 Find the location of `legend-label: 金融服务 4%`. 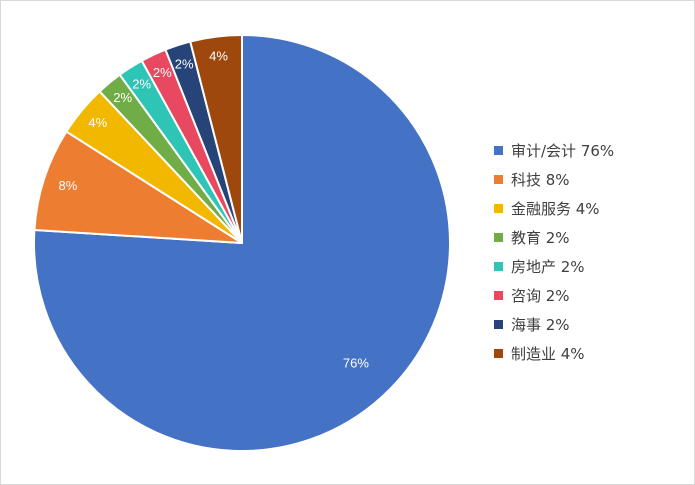

legend-label: 金融服务 4% is located at coordinates (555, 209).